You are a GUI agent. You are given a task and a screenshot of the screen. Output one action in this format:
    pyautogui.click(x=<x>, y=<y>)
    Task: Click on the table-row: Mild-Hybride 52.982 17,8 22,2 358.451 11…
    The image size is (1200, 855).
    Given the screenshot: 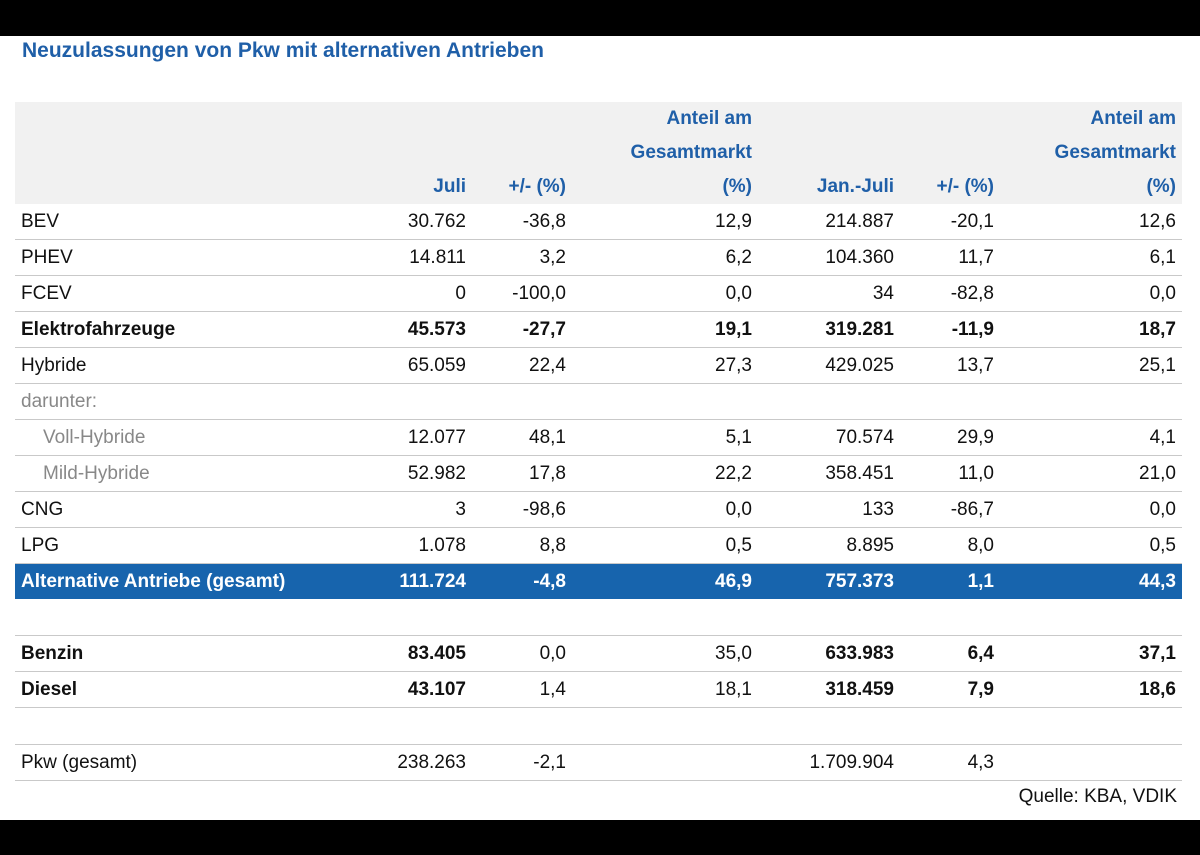 What is the action you would take?
    pyautogui.click(x=598, y=473)
    